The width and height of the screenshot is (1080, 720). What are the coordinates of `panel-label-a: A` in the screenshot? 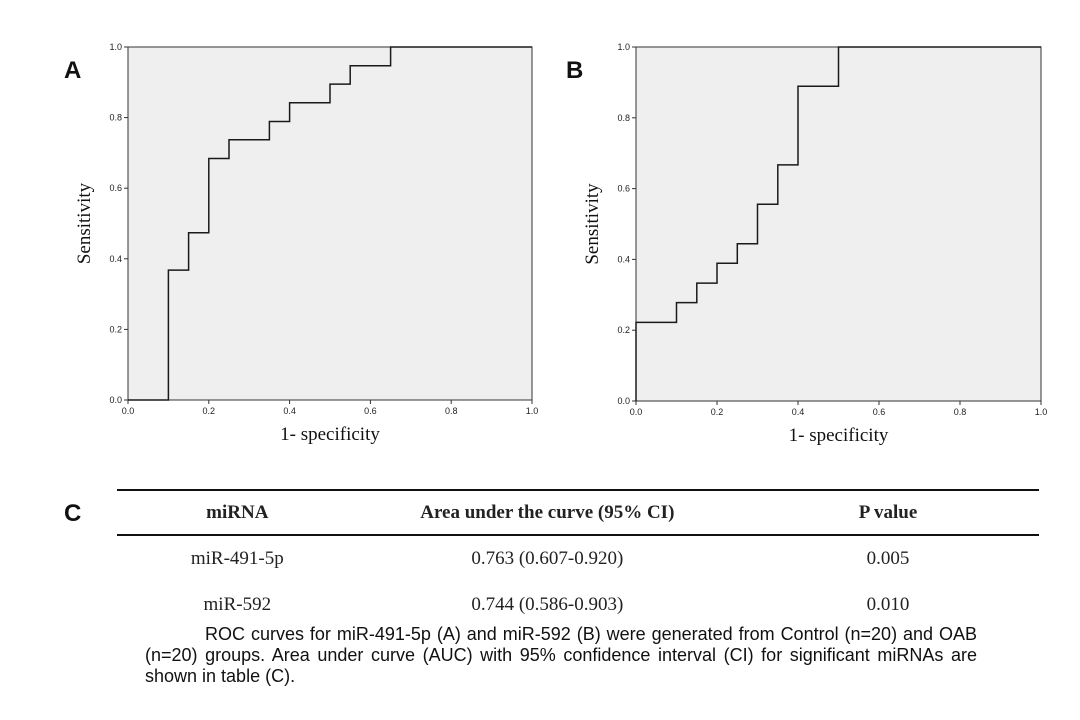 It's located at (73, 70).